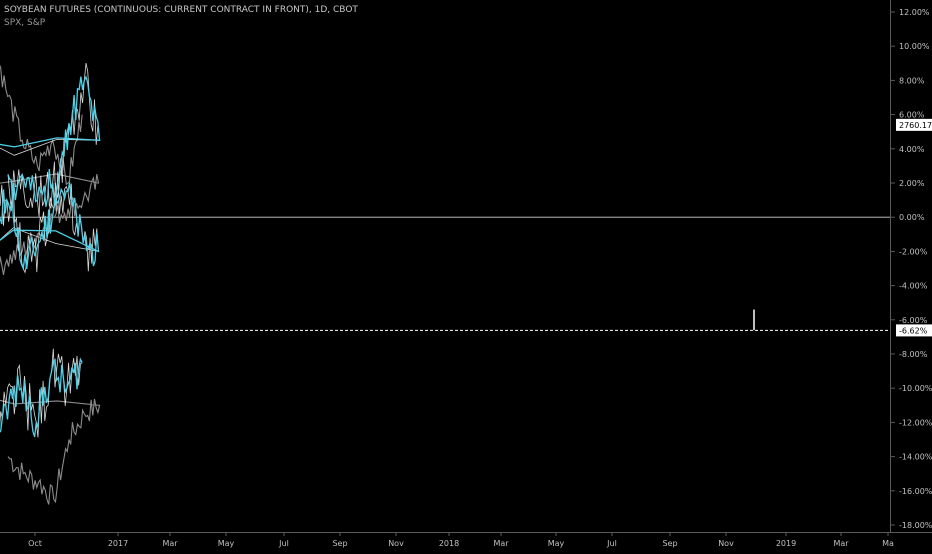  I want to click on y-tick-label: -16.00%, so click(915, 491).